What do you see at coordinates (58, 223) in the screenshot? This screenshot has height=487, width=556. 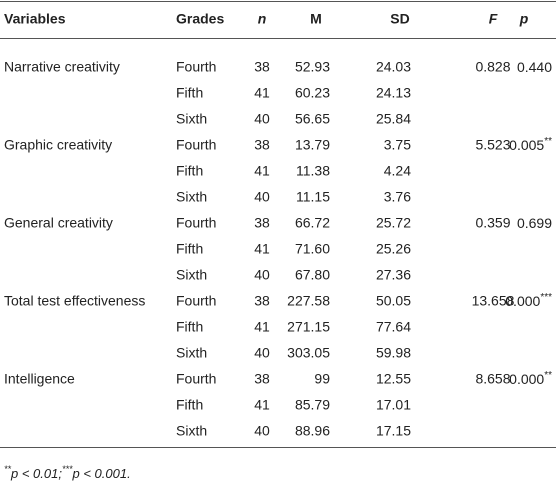 I see `variable-cell: General creativity` at bounding box center [58, 223].